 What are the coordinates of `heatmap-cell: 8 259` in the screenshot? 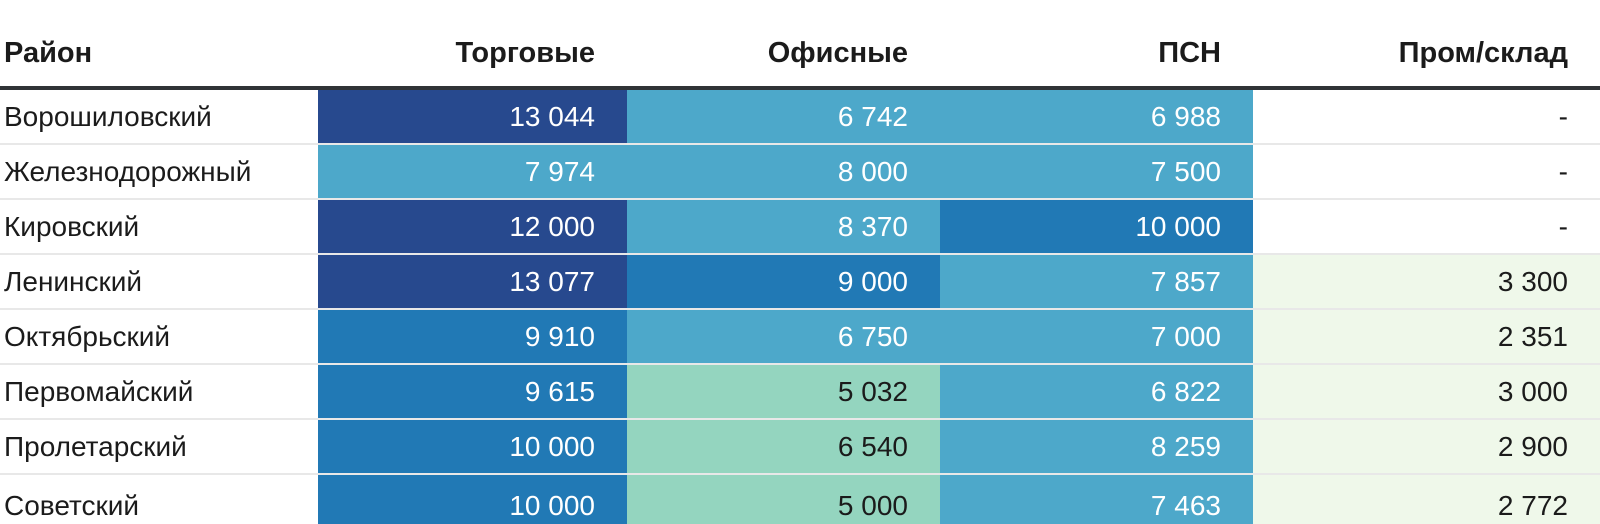 It's located at (1096, 446).